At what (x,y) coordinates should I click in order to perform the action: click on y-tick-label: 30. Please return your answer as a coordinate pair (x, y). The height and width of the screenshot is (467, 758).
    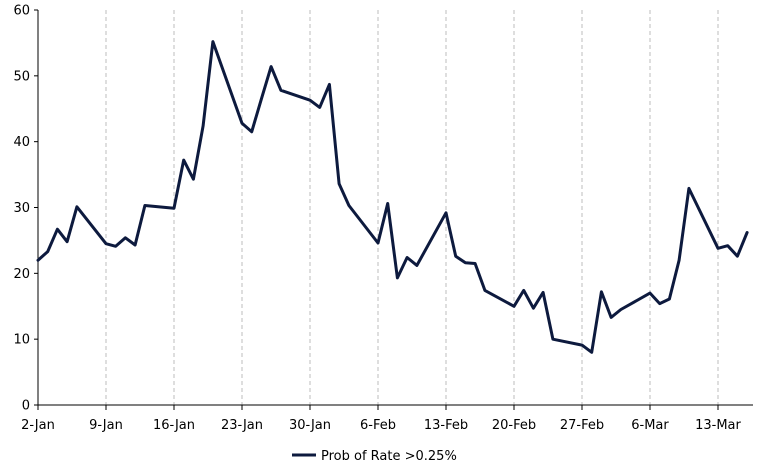
    Looking at the image, I should click on (21, 208).